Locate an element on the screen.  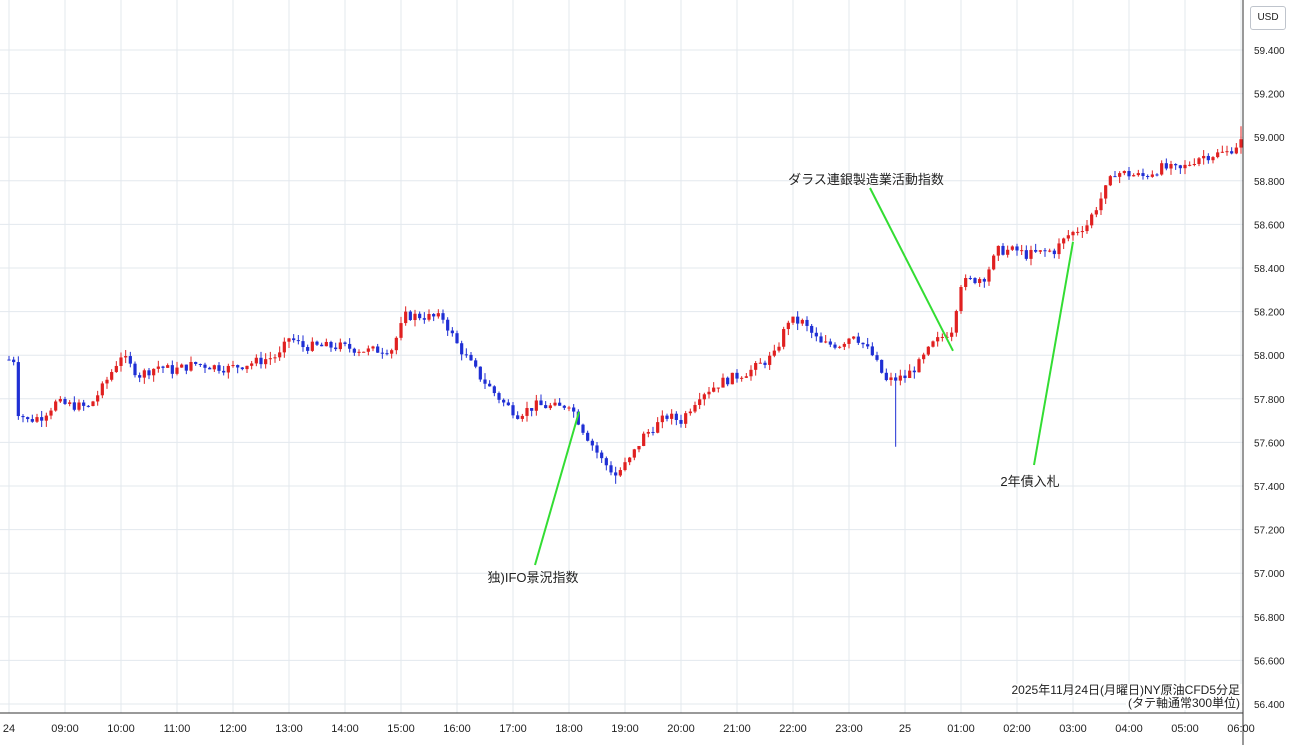
currency-badge: USD is located at coordinates (1268, 18).